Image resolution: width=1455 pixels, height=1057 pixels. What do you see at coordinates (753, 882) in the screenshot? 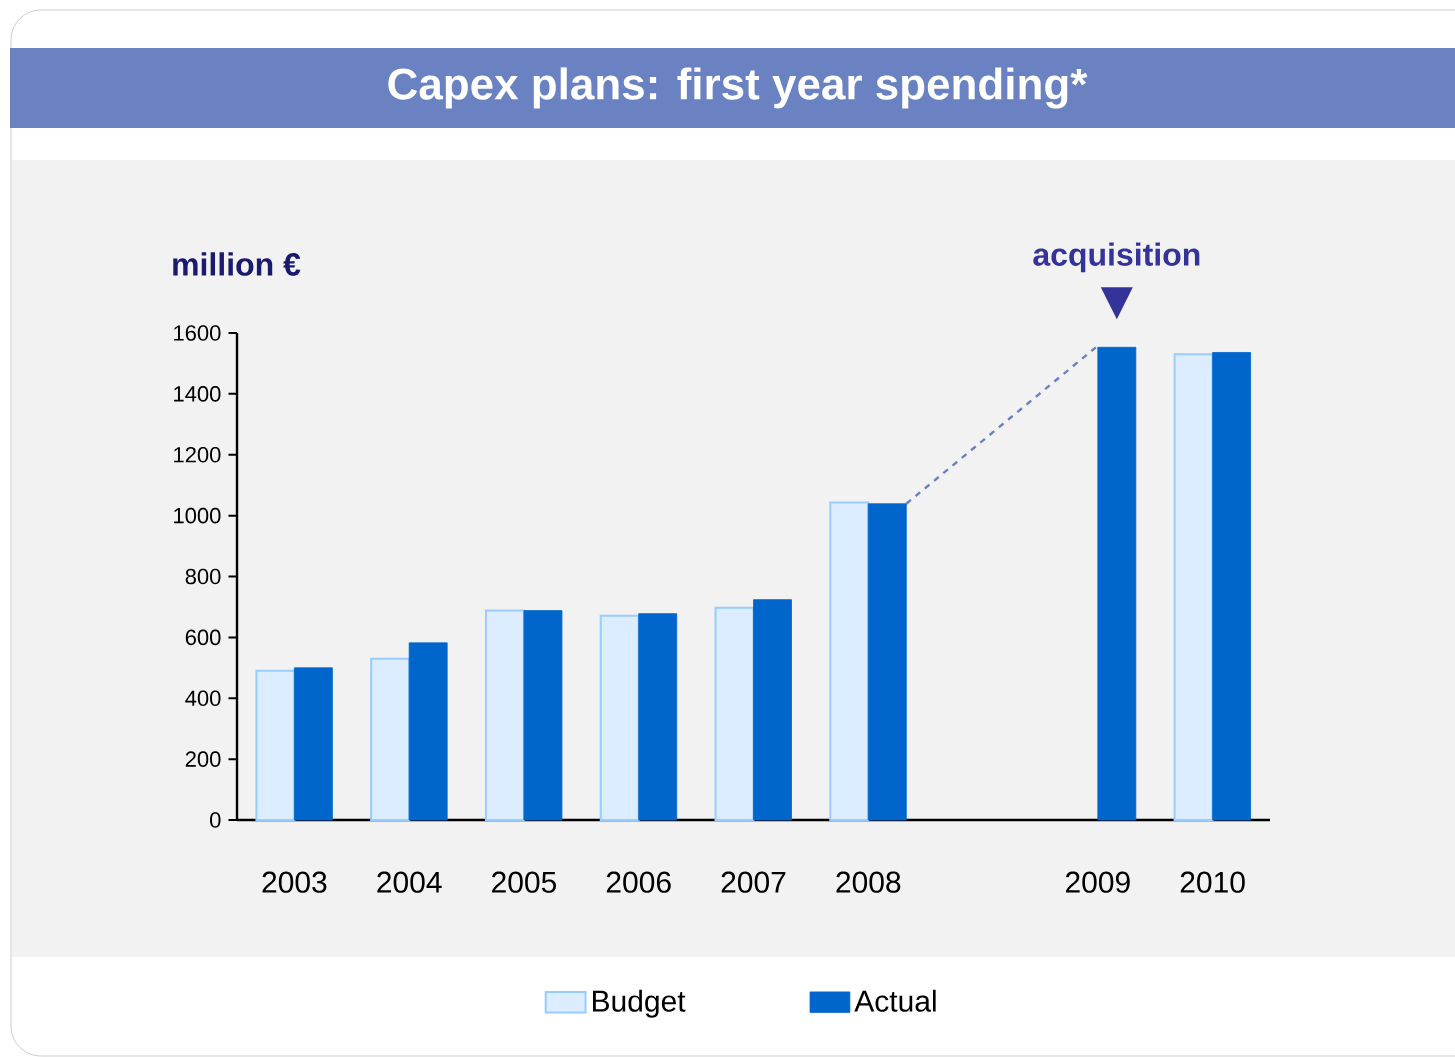
I see `x-tick-label: 2007` at bounding box center [753, 882].